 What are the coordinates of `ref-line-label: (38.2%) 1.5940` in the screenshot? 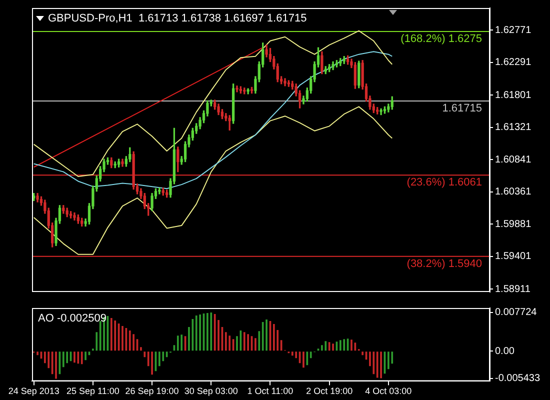 It's located at (444, 264).